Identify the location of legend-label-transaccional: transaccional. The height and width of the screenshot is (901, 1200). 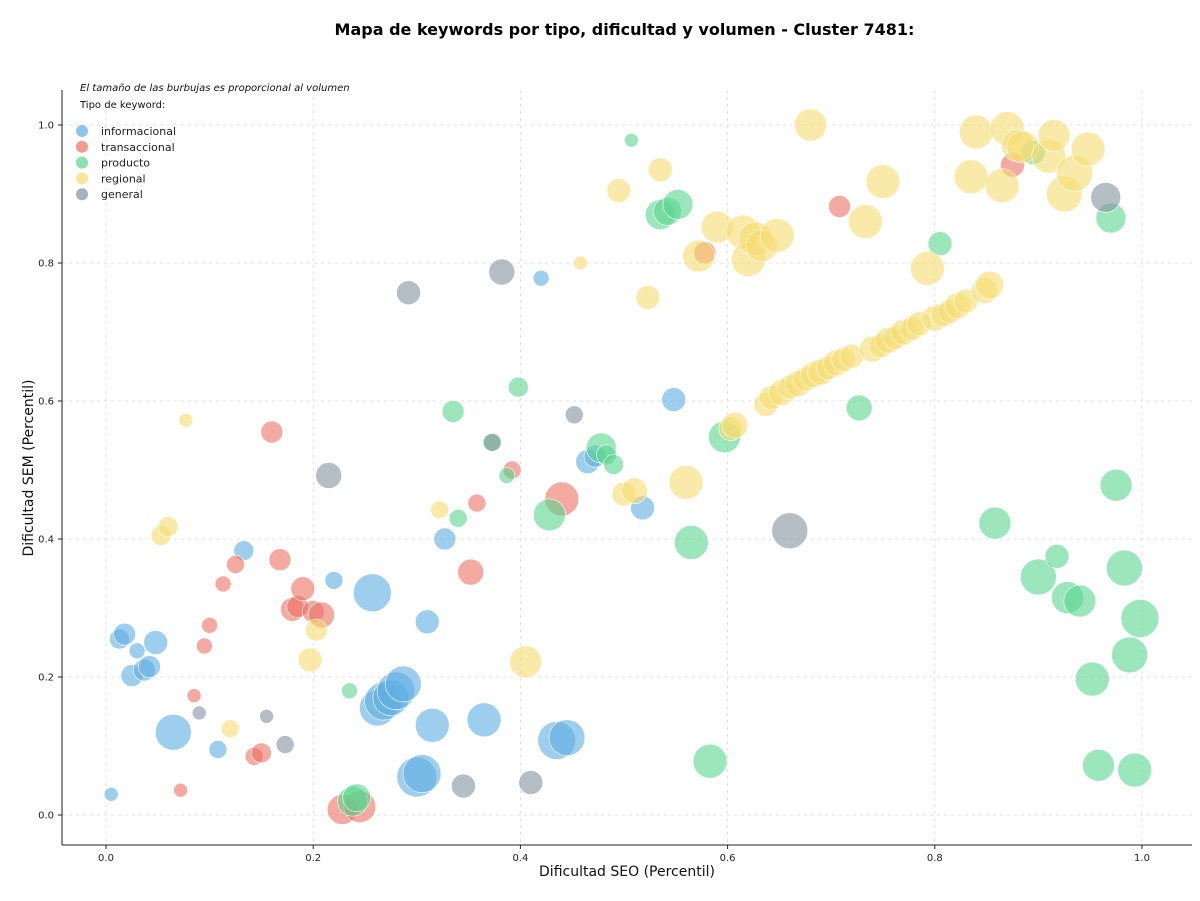
(138, 147).